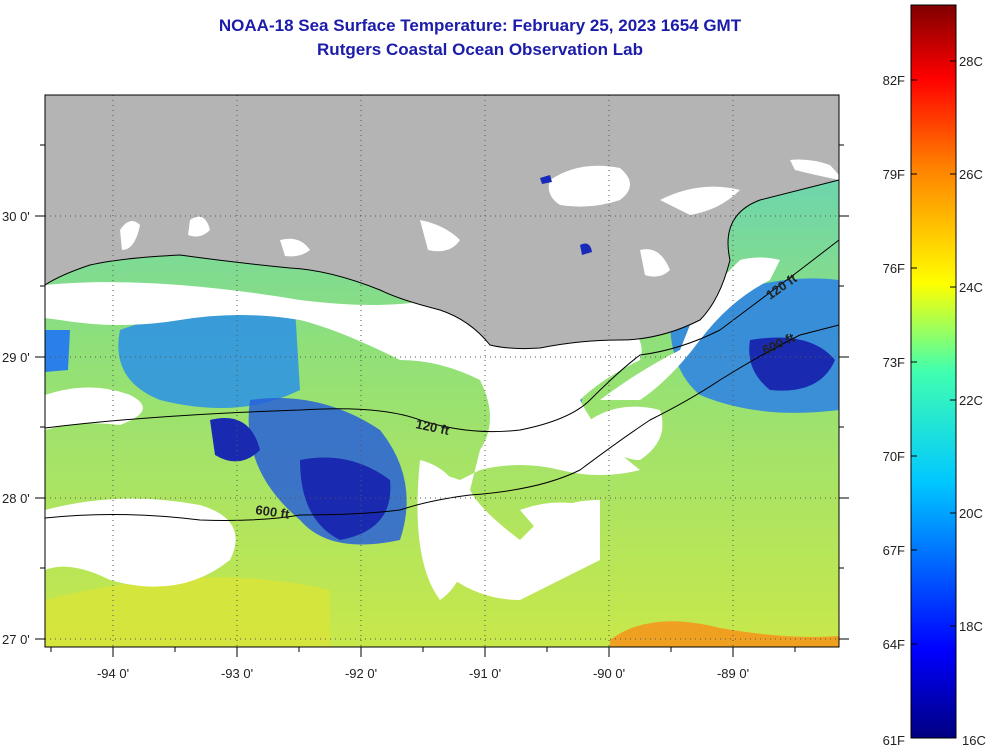 This screenshot has width=992, height=754. I want to click on lat-label: 29 0', so click(16, 357).